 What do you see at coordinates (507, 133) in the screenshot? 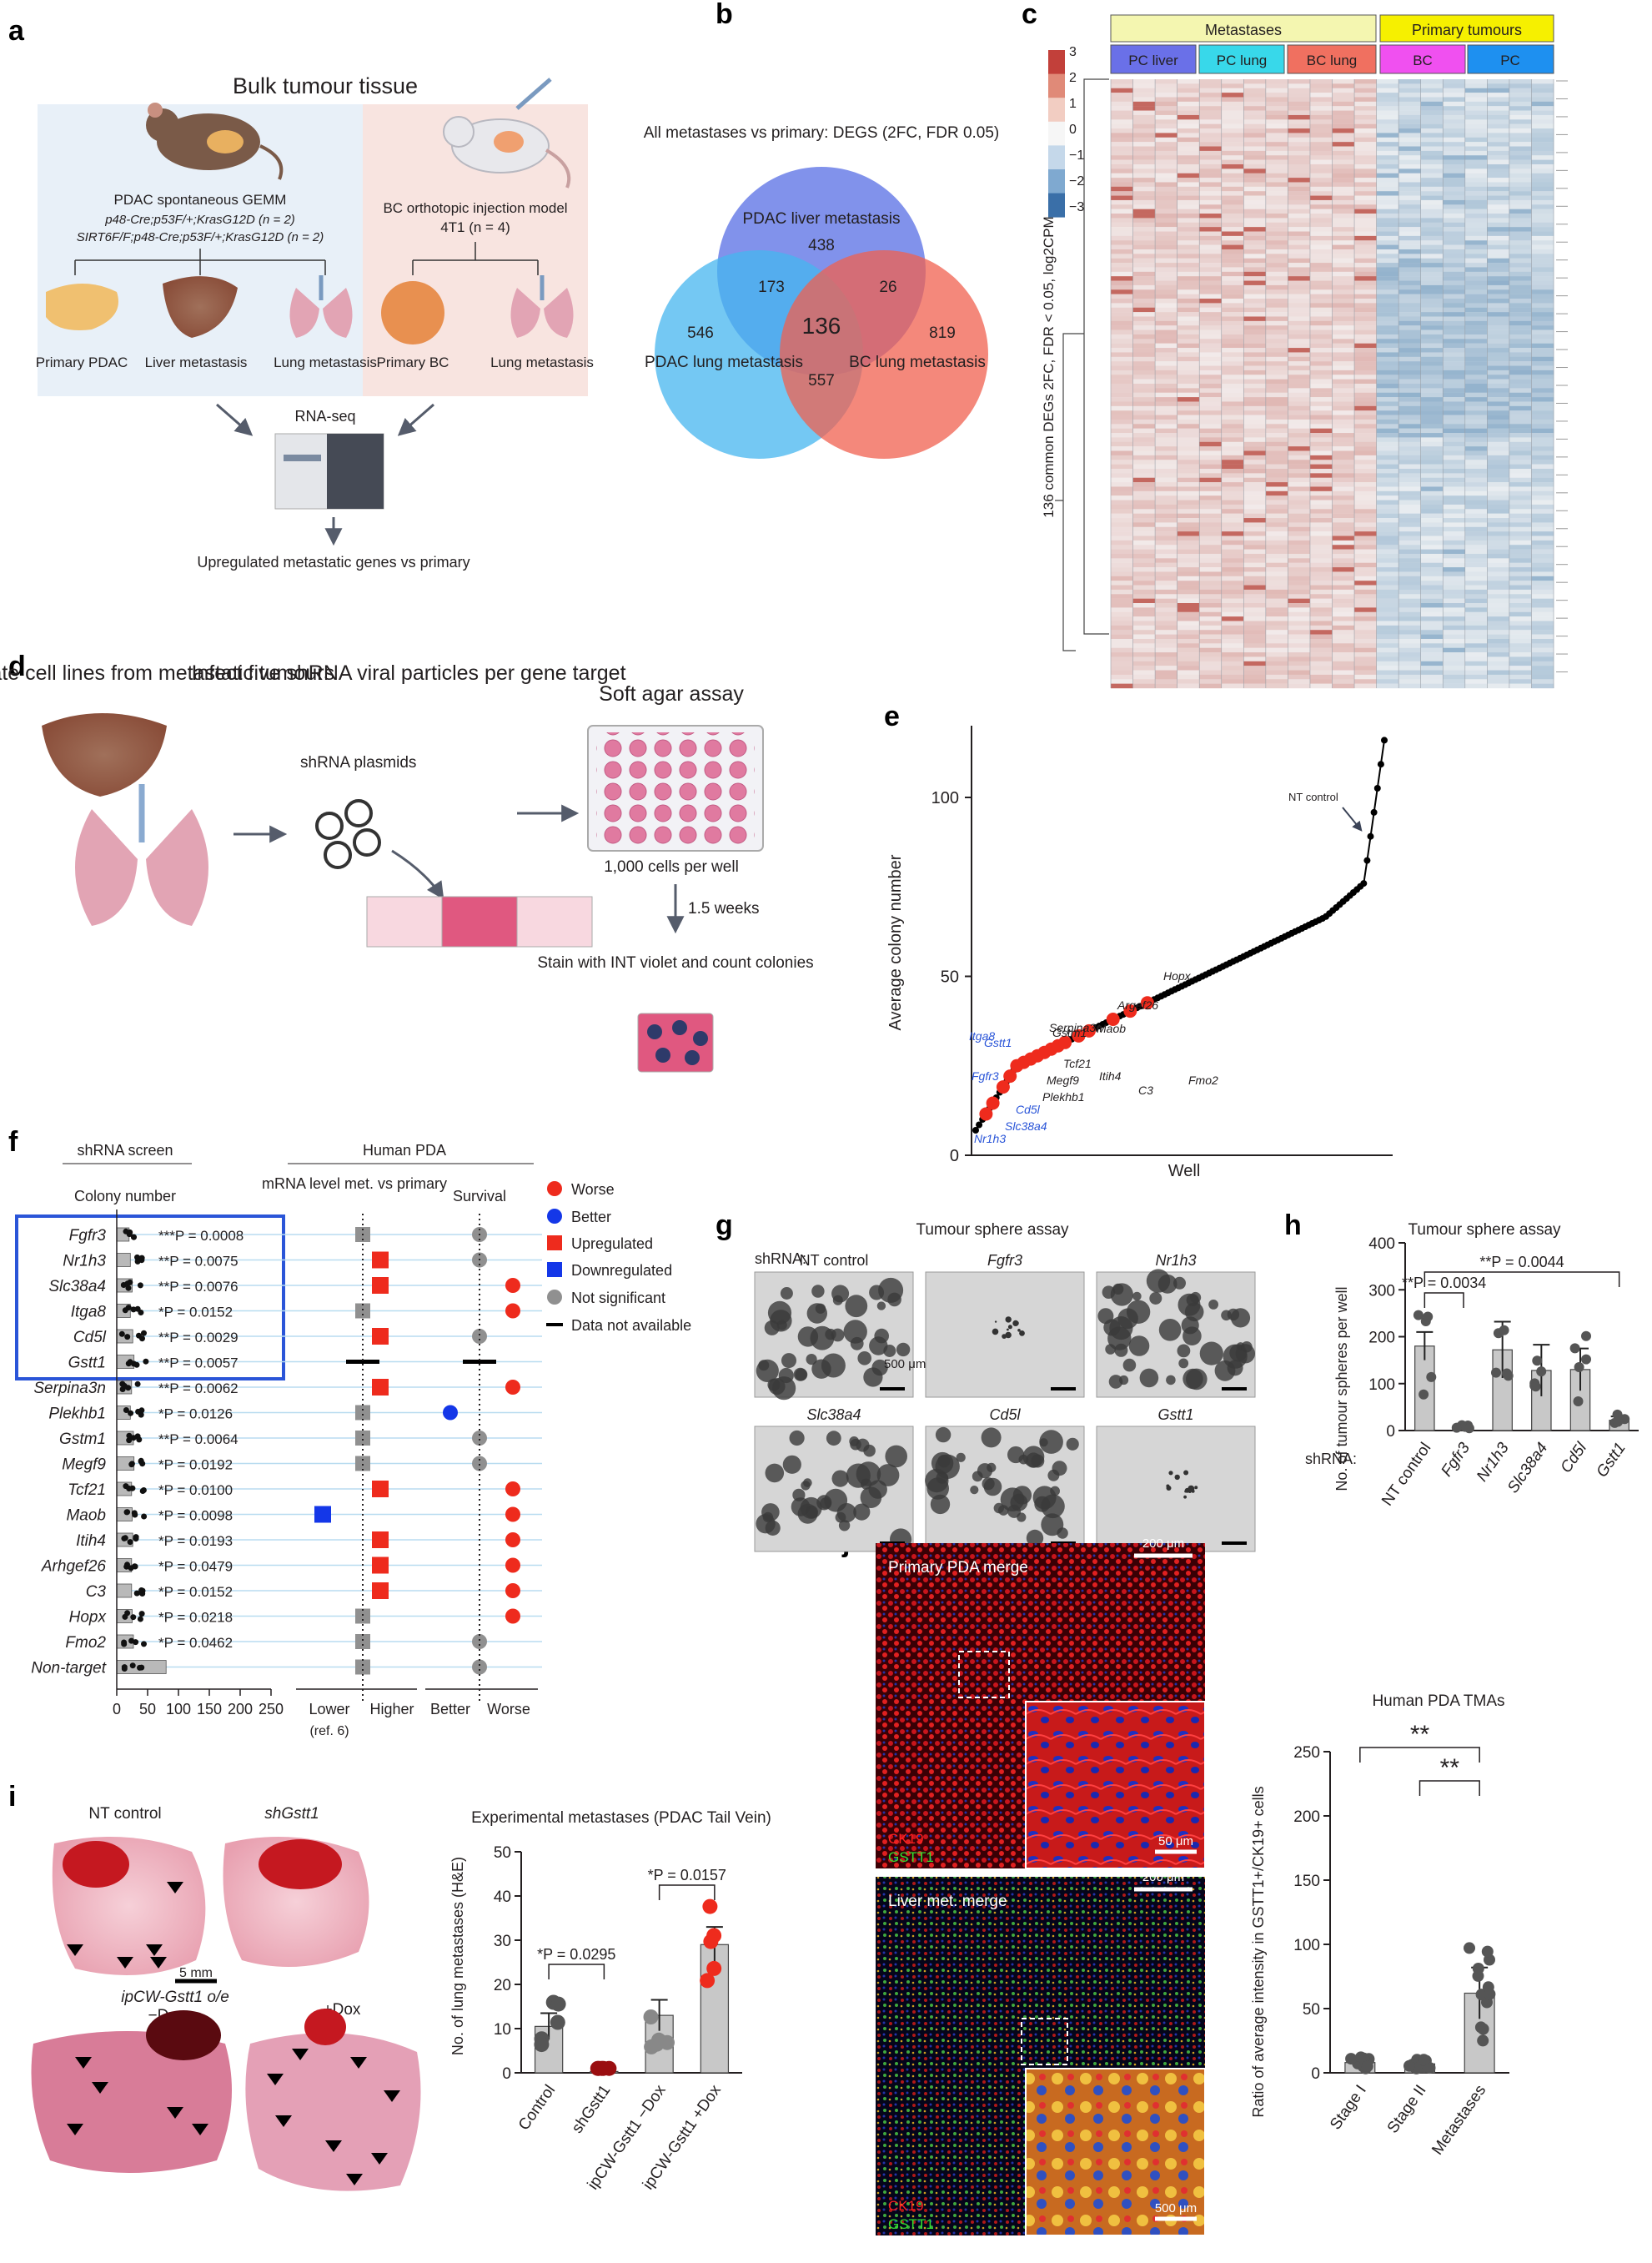
I see `mouse-white-icon` at bounding box center [507, 133].